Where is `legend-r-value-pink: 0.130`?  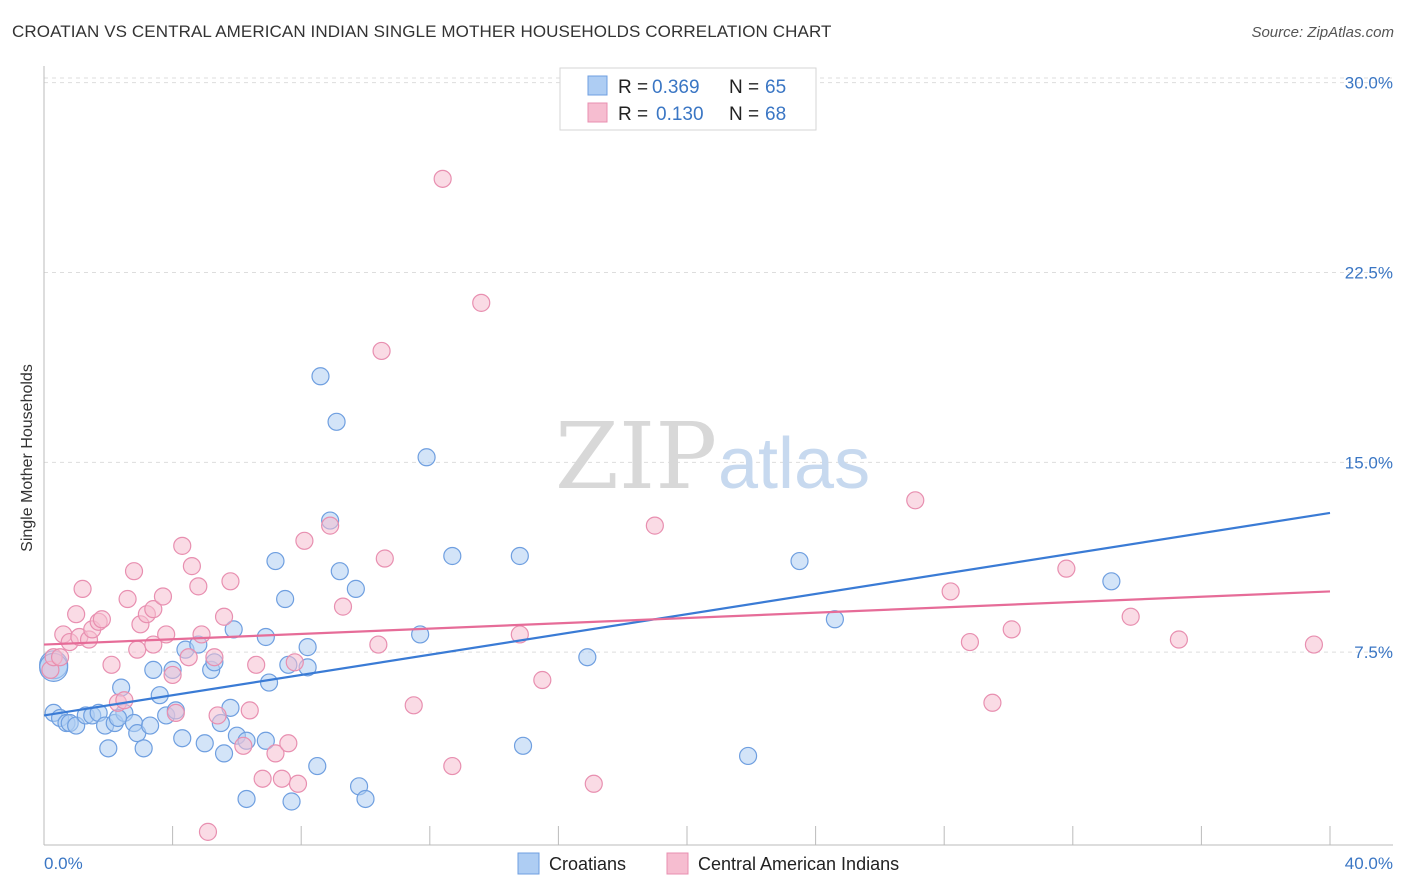
legend-r-value-pink: 0.130 is located at coordinates (680, 114).